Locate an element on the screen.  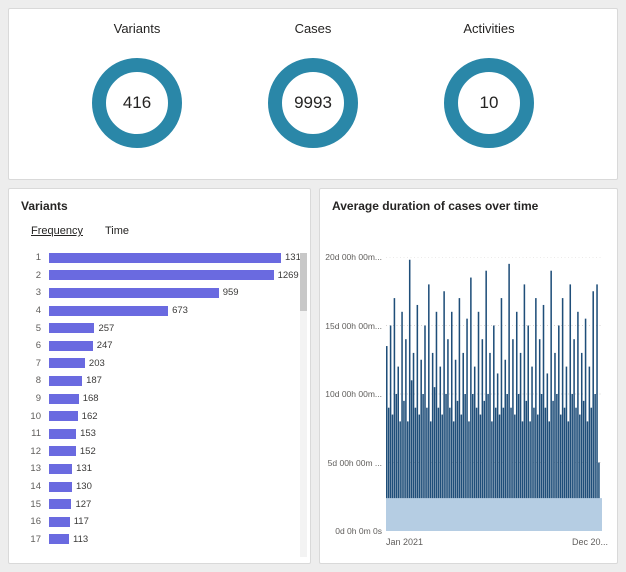
variant-rank: 10 is located at coordinates (35, 416).